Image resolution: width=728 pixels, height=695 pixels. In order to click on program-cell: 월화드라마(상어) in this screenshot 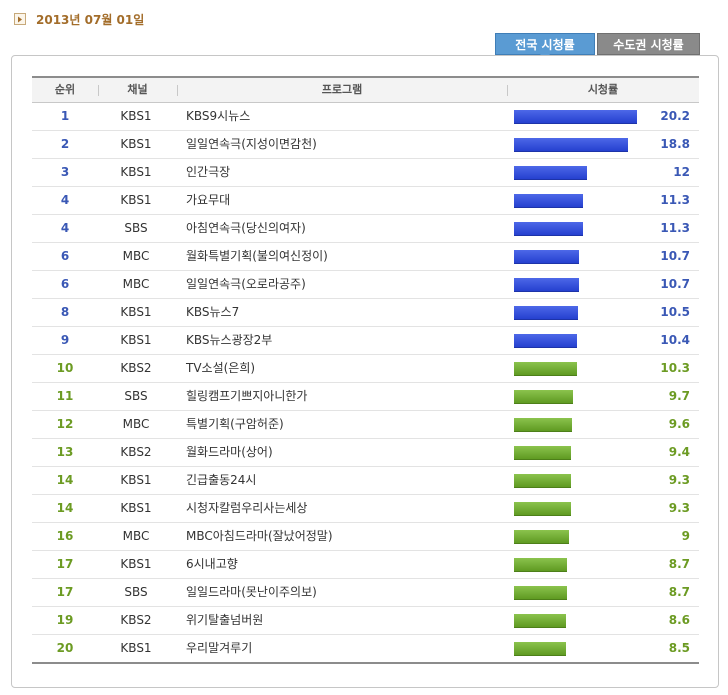, I will do `click(229, 452)`.